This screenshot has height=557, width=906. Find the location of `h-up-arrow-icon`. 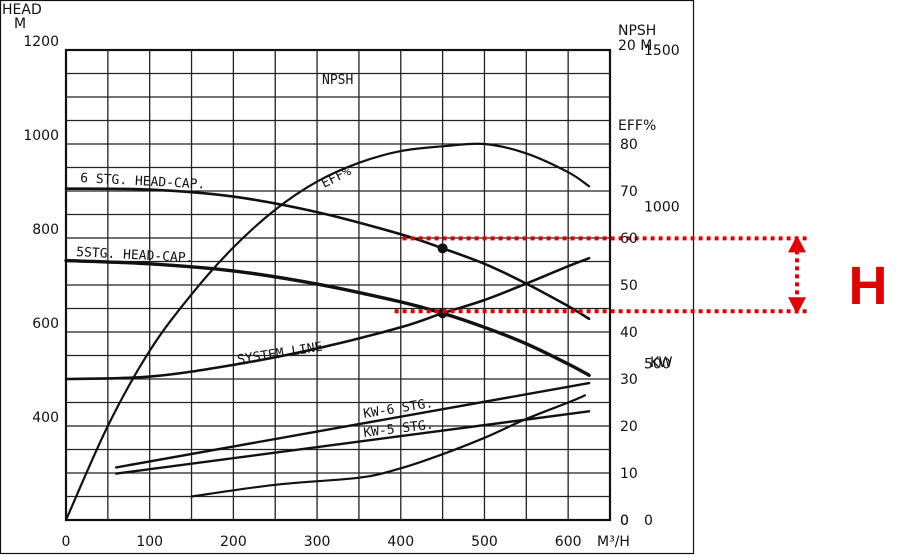

h-up-arrow-icon is located at coordinates (797, 244).